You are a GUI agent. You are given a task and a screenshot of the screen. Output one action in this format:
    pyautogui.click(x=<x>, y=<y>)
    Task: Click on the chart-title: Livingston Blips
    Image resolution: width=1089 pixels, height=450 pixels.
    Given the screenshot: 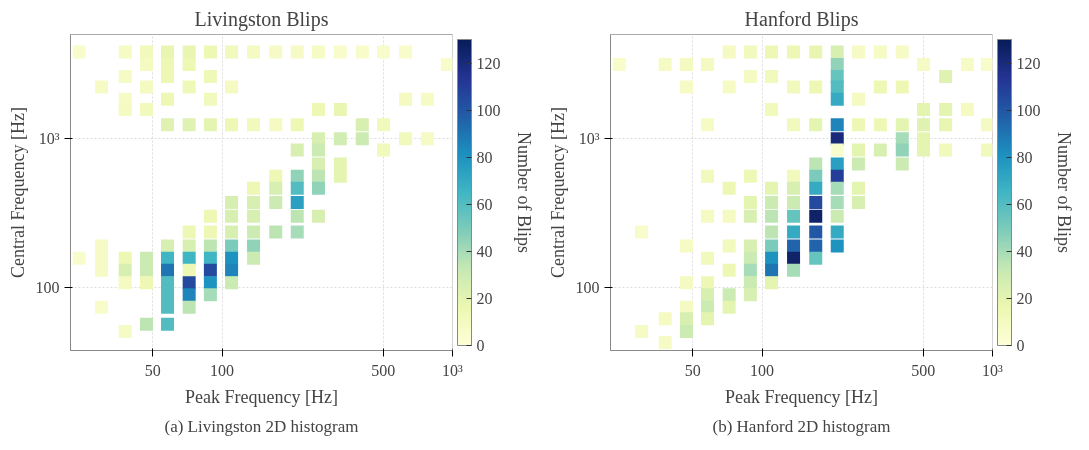 What is the action you would take?
    pyautogui.click(x=261, y=19)
    